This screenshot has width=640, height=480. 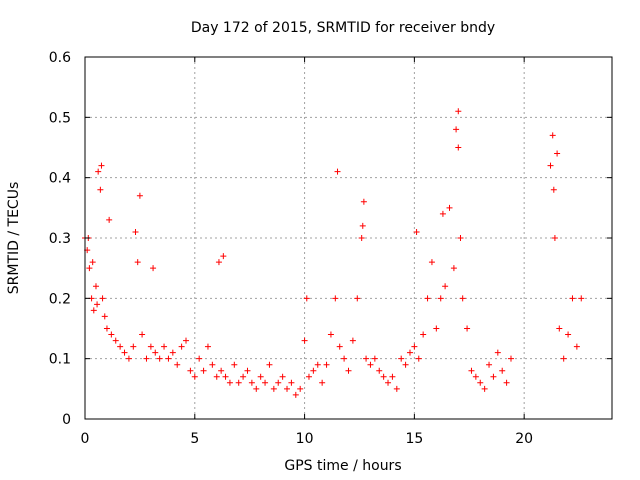 I want to click on y-tick-label: 0.4, so click(x=60, y=179).